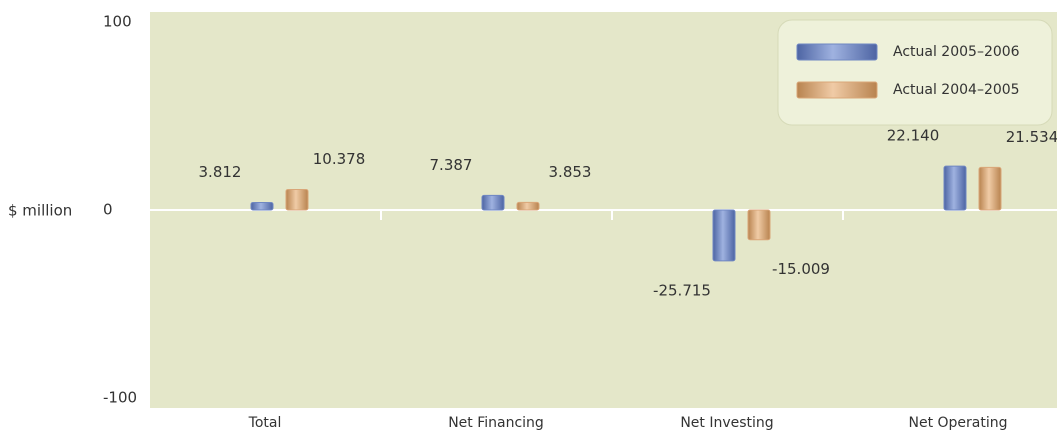 The height and width of the screenshot is (430, 1057). I want to click on value-label: -25.715, so click(682, 290).